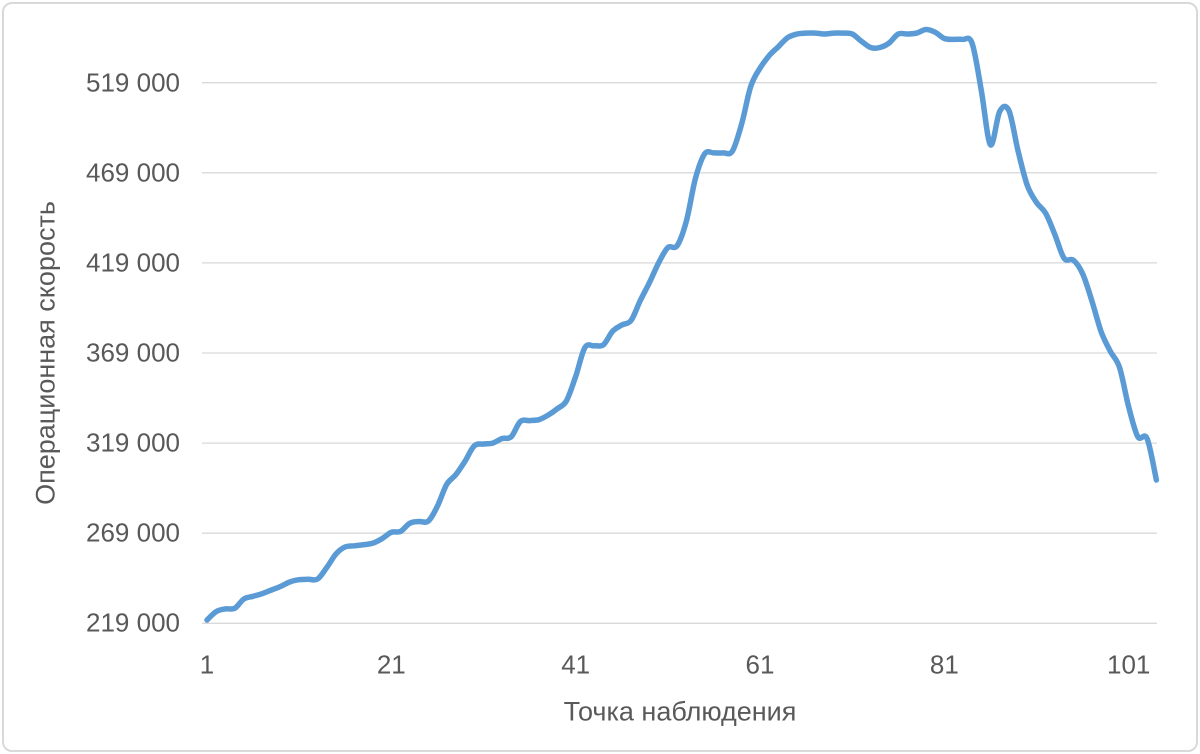  I want to click on x-tick-label: 101, so click(1128, 664).